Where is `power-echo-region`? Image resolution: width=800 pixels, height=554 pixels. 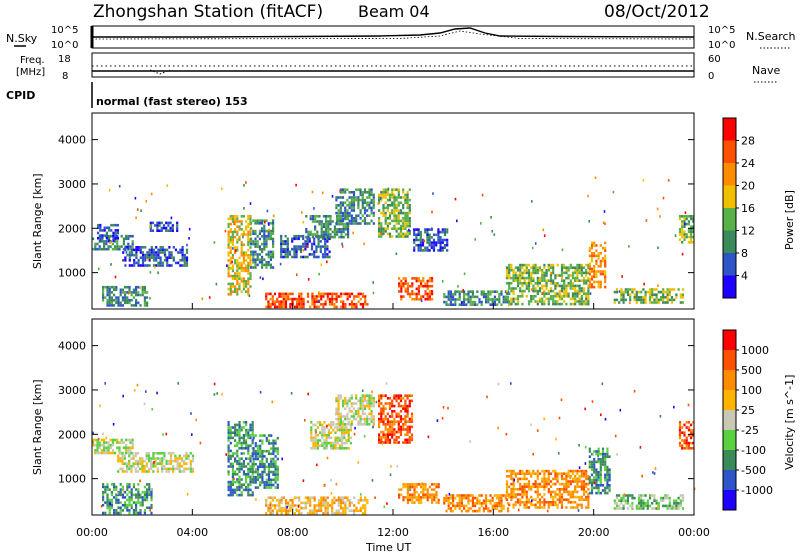 power-echo-region is located at coordinates (155, 256).